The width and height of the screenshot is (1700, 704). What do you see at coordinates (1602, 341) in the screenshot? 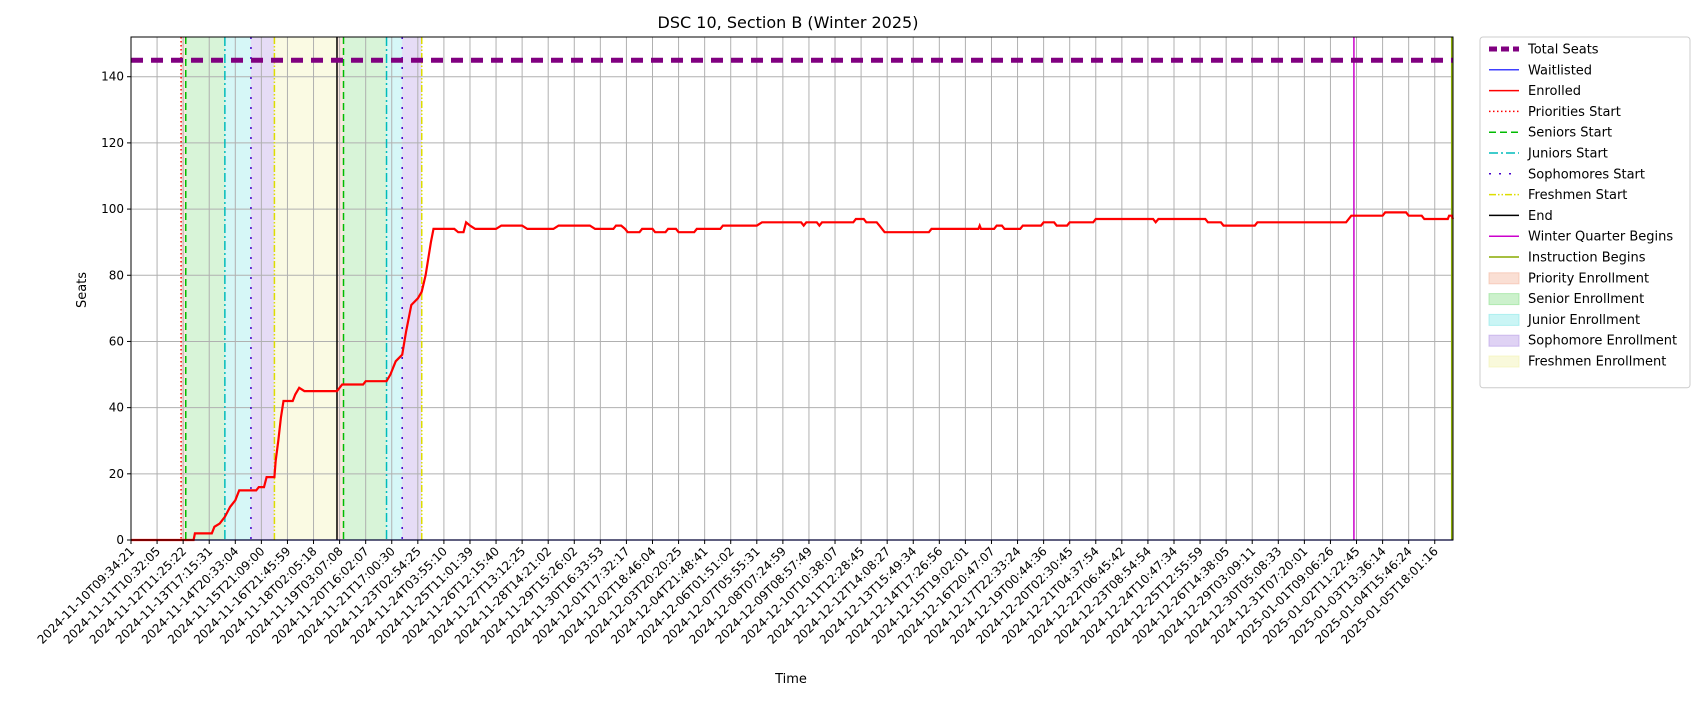
I see `legend-label-14: Sophomore Enrollment` at bounding box center [1602, 341].